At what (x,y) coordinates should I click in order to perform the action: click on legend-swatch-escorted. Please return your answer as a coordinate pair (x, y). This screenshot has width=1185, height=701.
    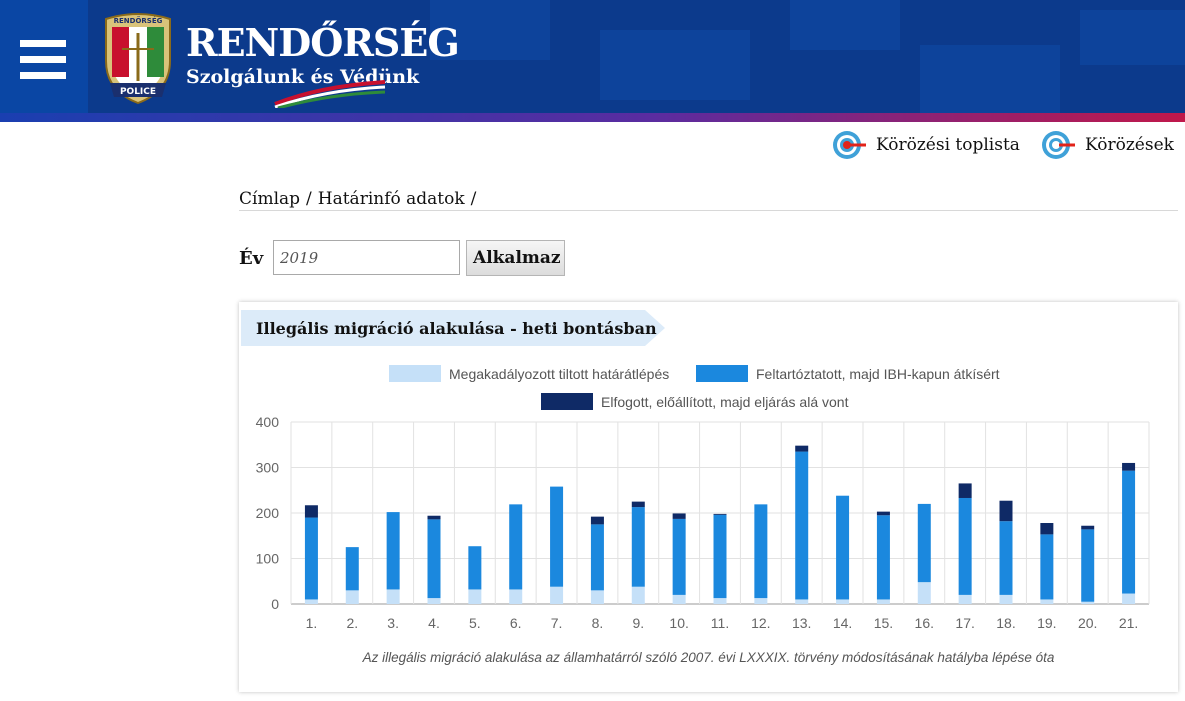
    Looking at the image, I should click on (722, 373).